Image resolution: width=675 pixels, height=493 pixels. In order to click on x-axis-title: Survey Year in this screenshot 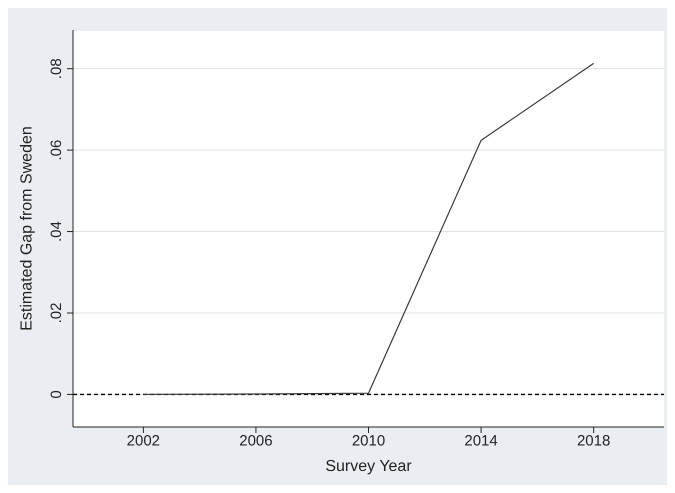, I will do `click(368, 466)`.